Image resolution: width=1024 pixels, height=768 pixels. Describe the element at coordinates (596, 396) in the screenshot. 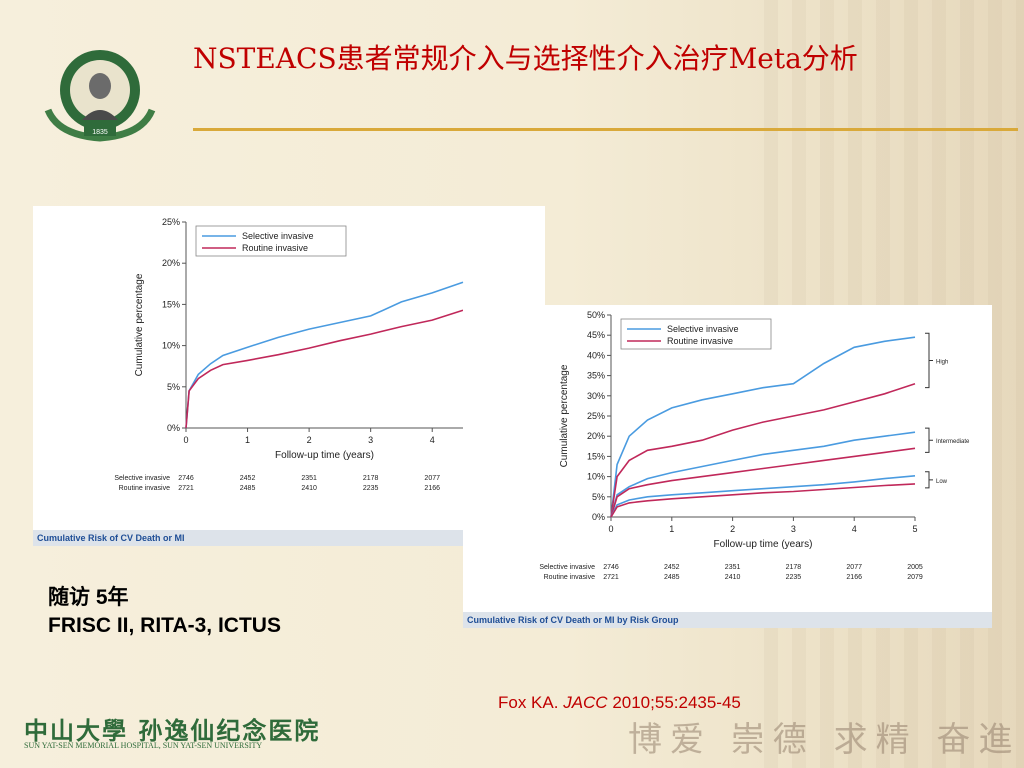

I see `y-tick-label: 30%` at that location.